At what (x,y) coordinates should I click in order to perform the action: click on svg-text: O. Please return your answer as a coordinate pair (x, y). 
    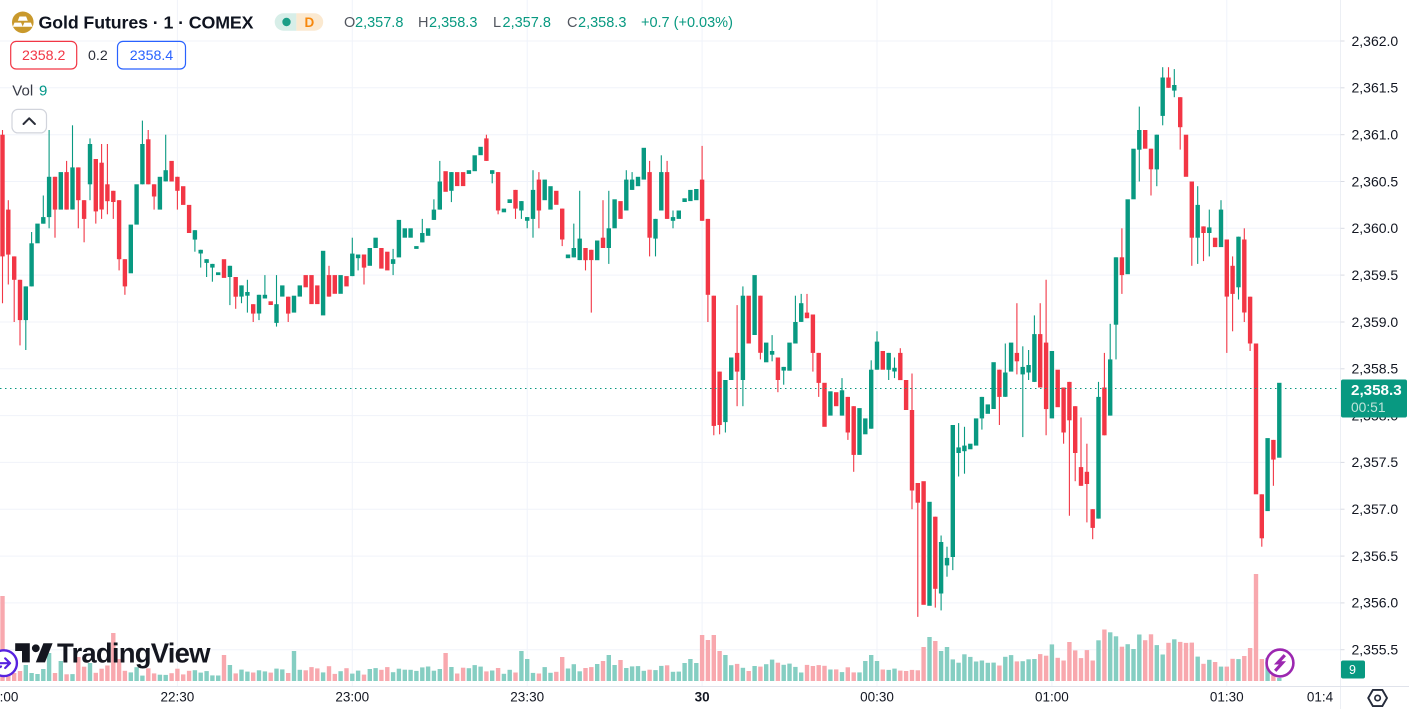
    Looking at the image, I should click on (349, 23).